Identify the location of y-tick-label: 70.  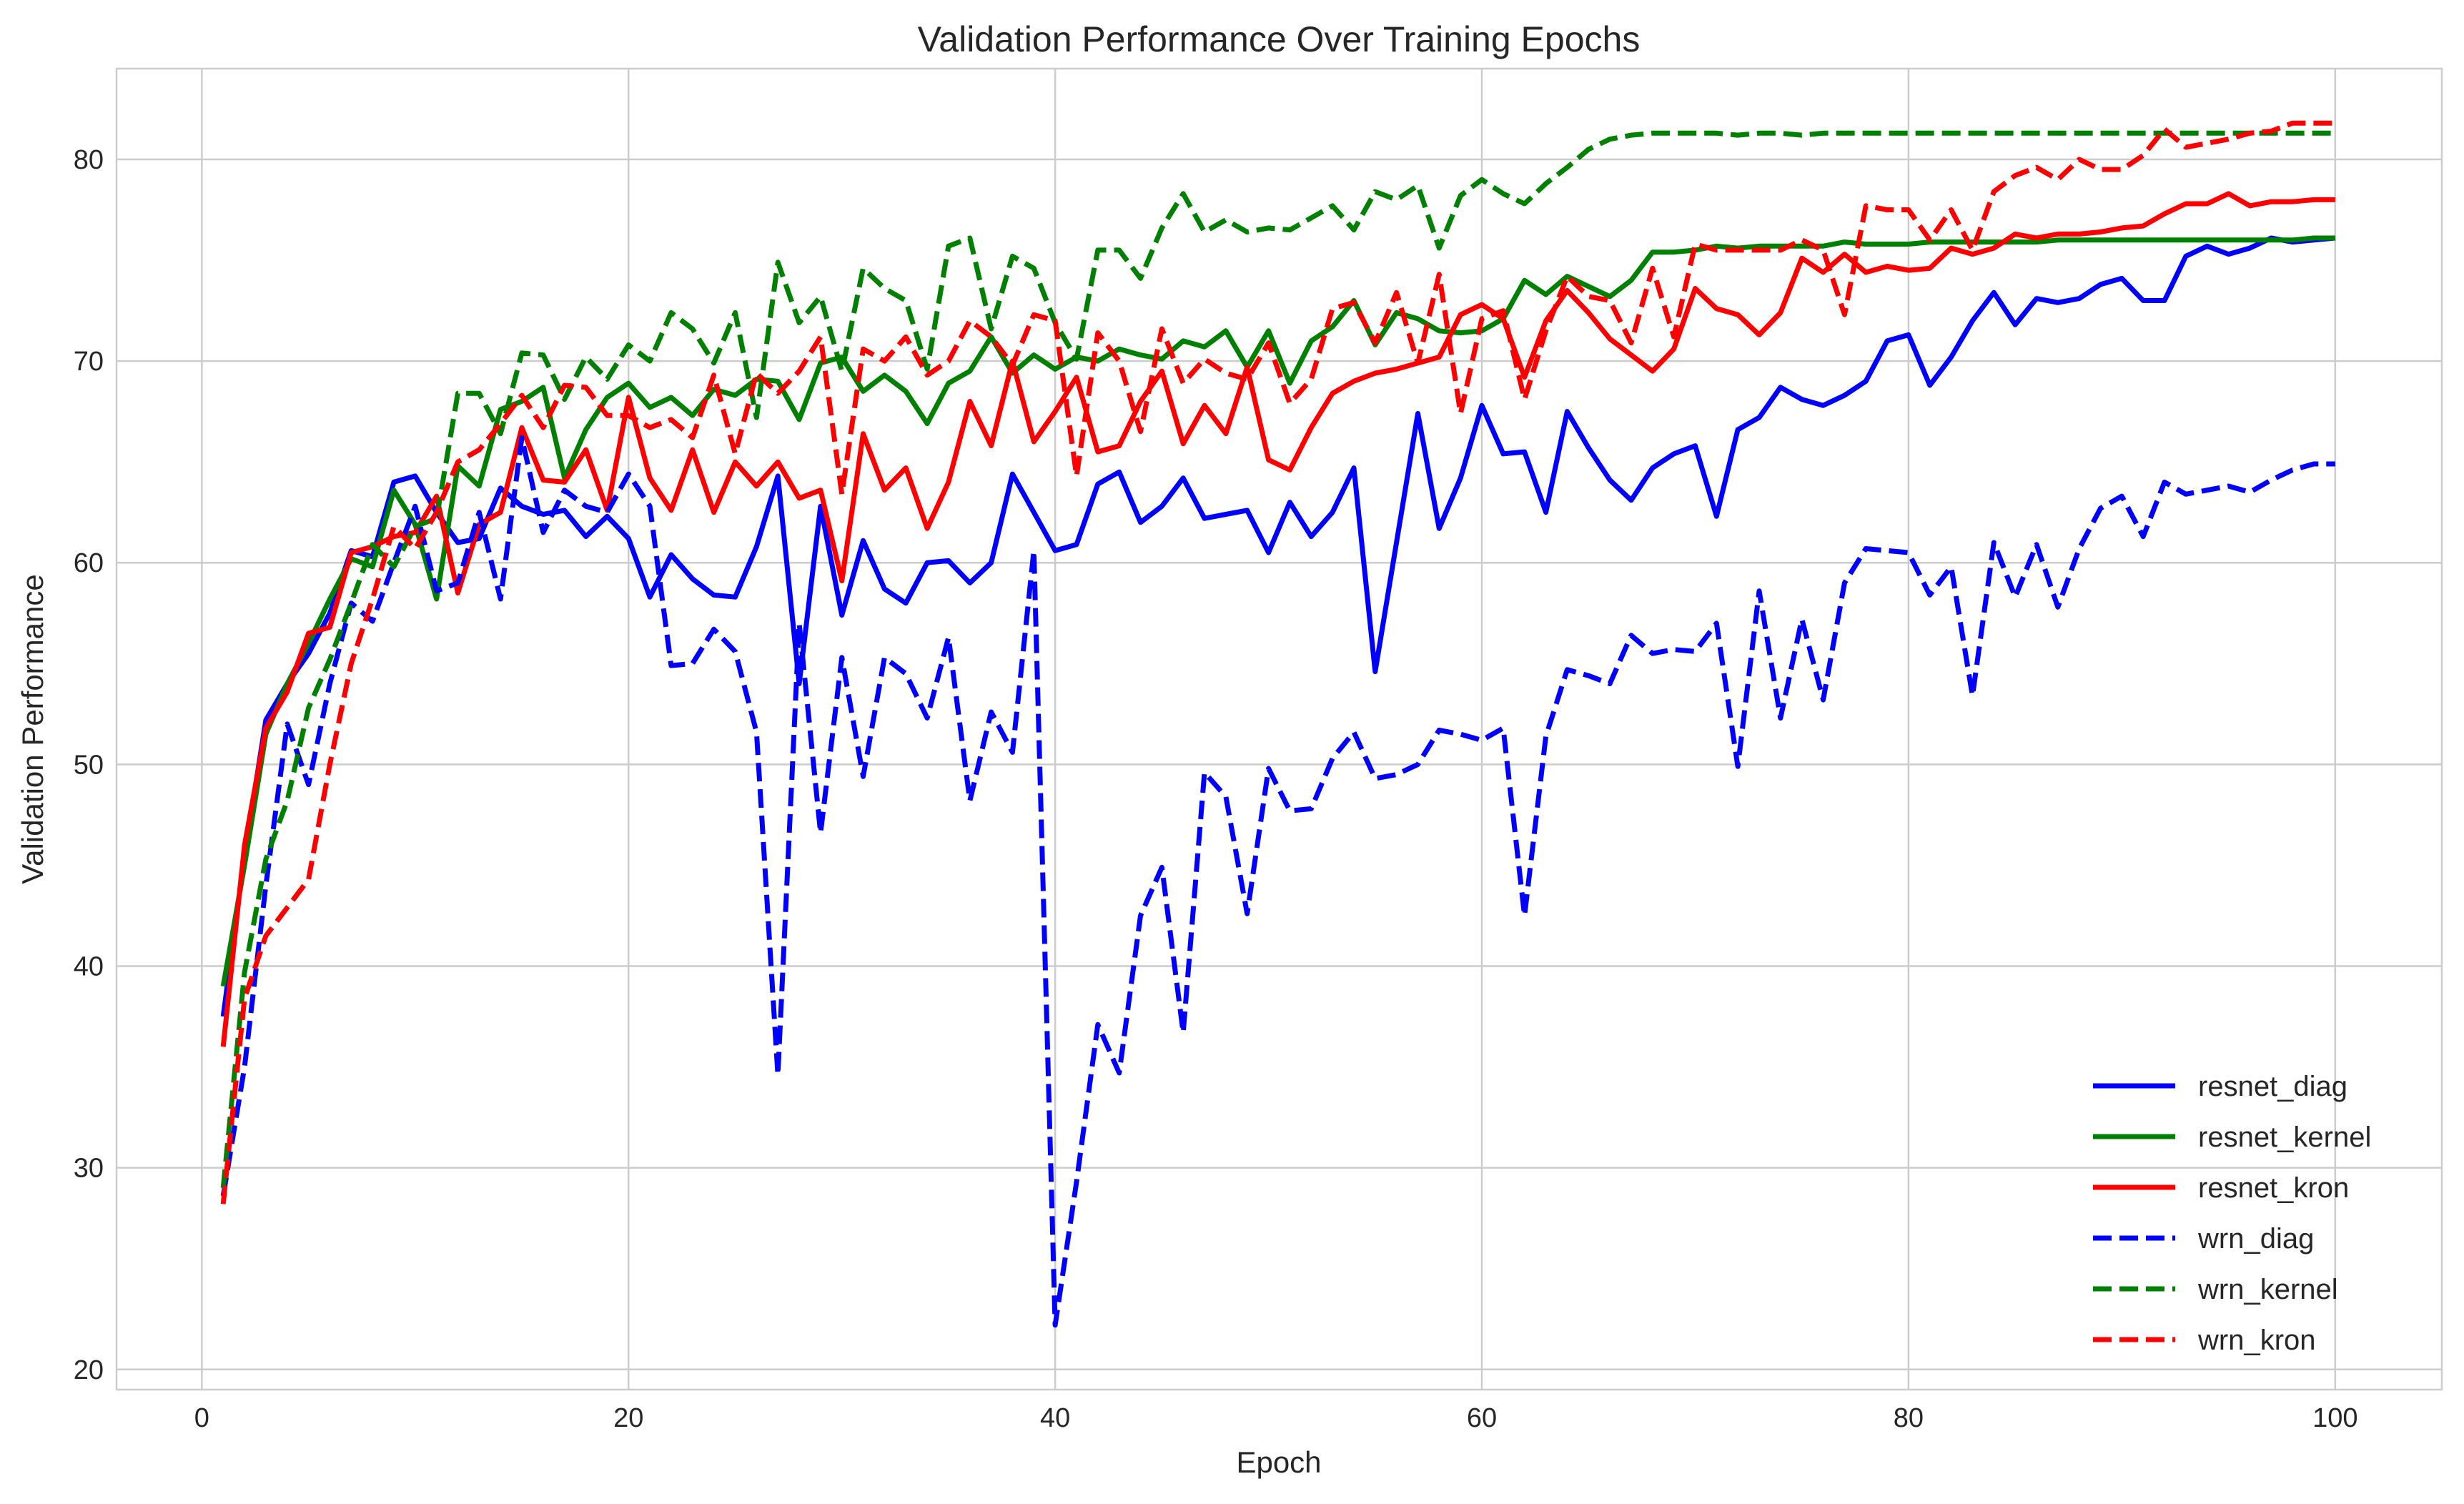
(89, 362).